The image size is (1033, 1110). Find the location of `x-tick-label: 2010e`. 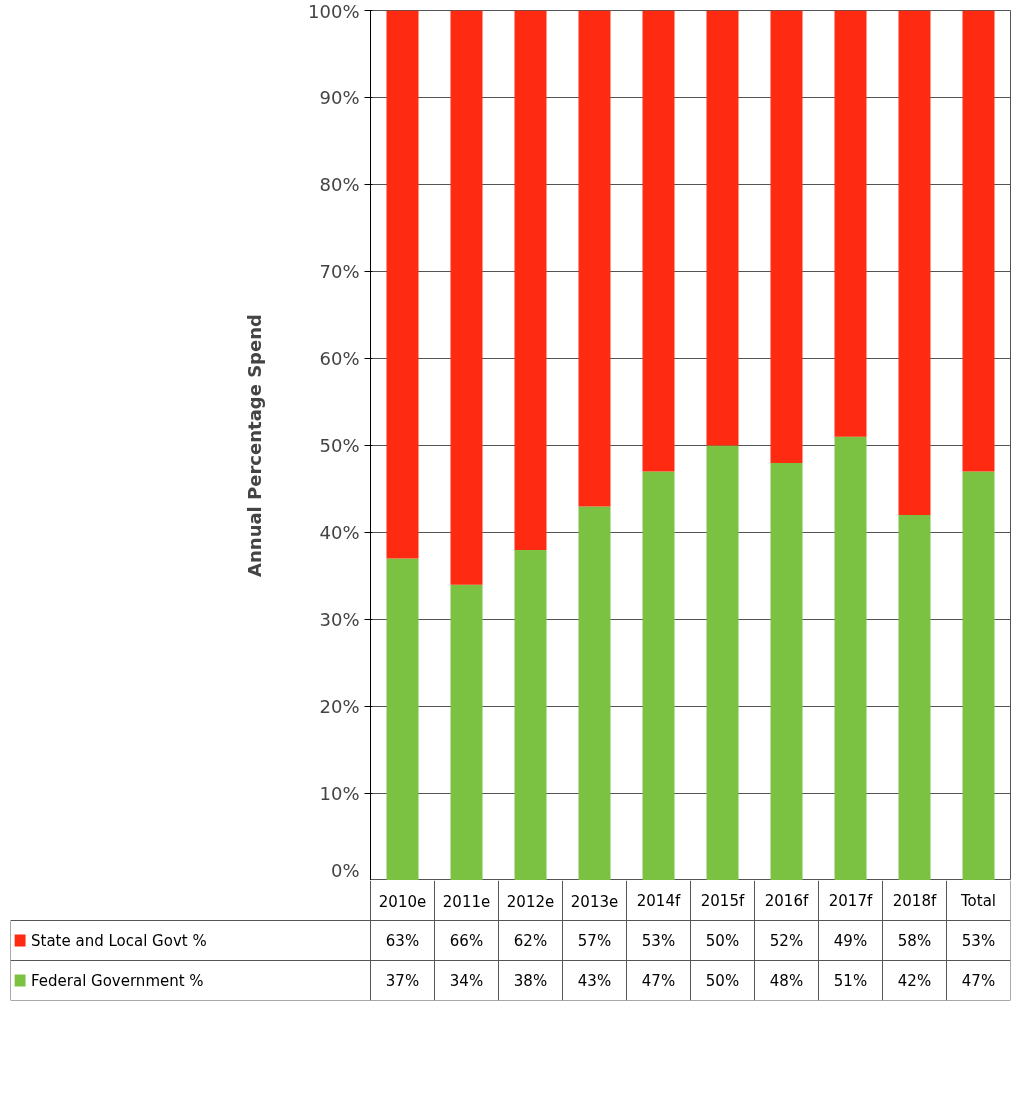

x-tick-label: 2010e is located at coordinates (402, 901).